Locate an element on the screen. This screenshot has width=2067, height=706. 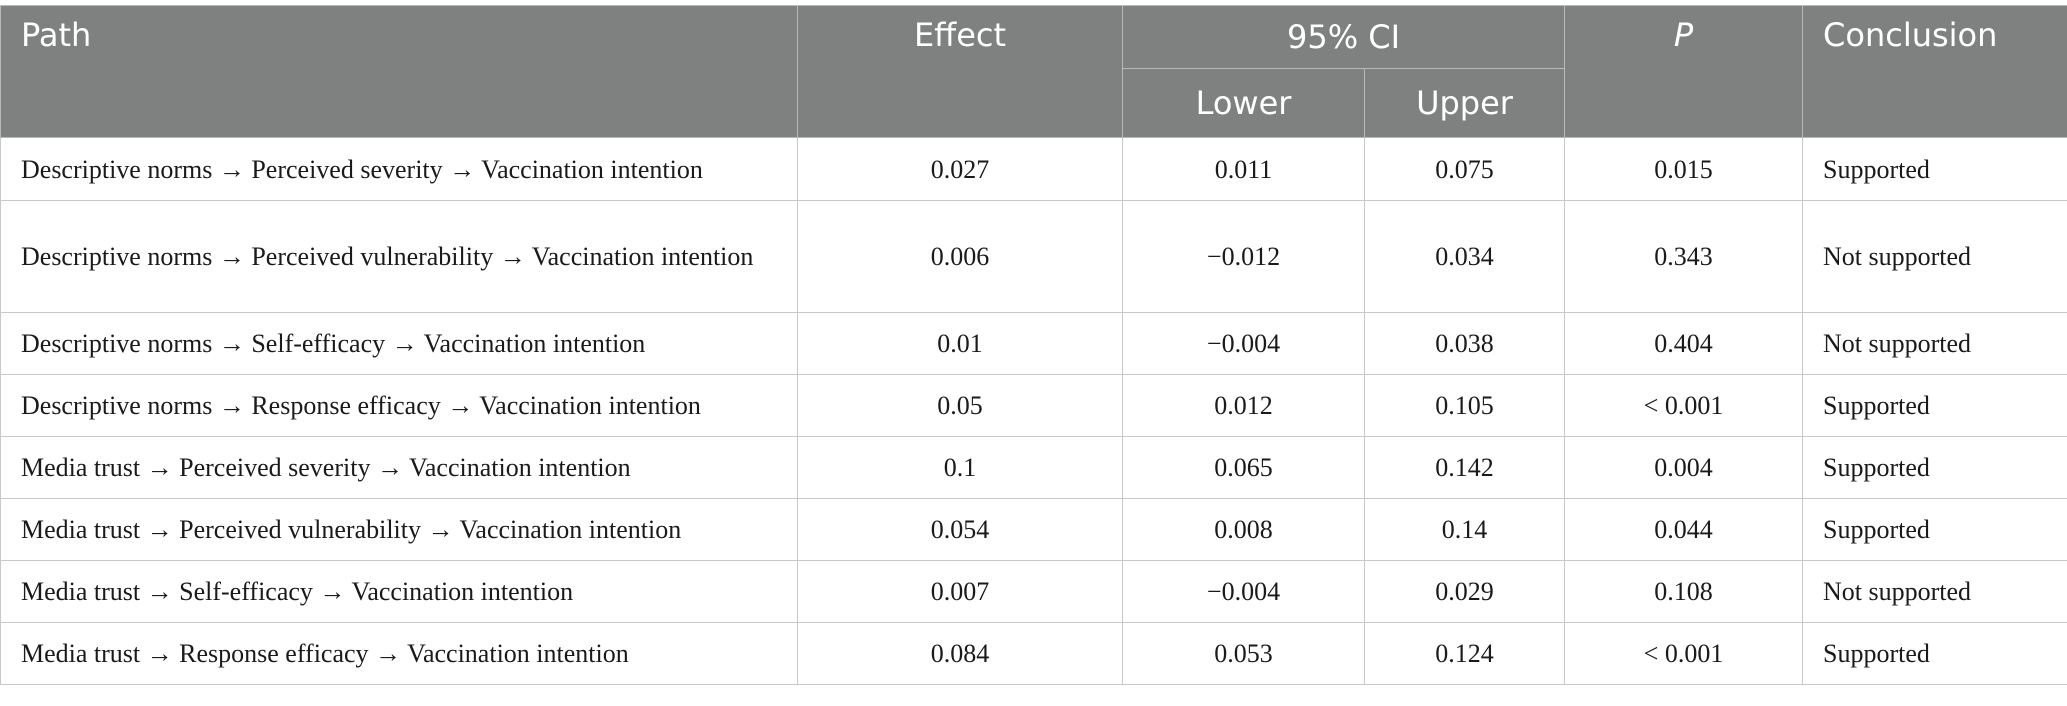
cell-upper: 0.142 is located at coordinates (1464, 467).